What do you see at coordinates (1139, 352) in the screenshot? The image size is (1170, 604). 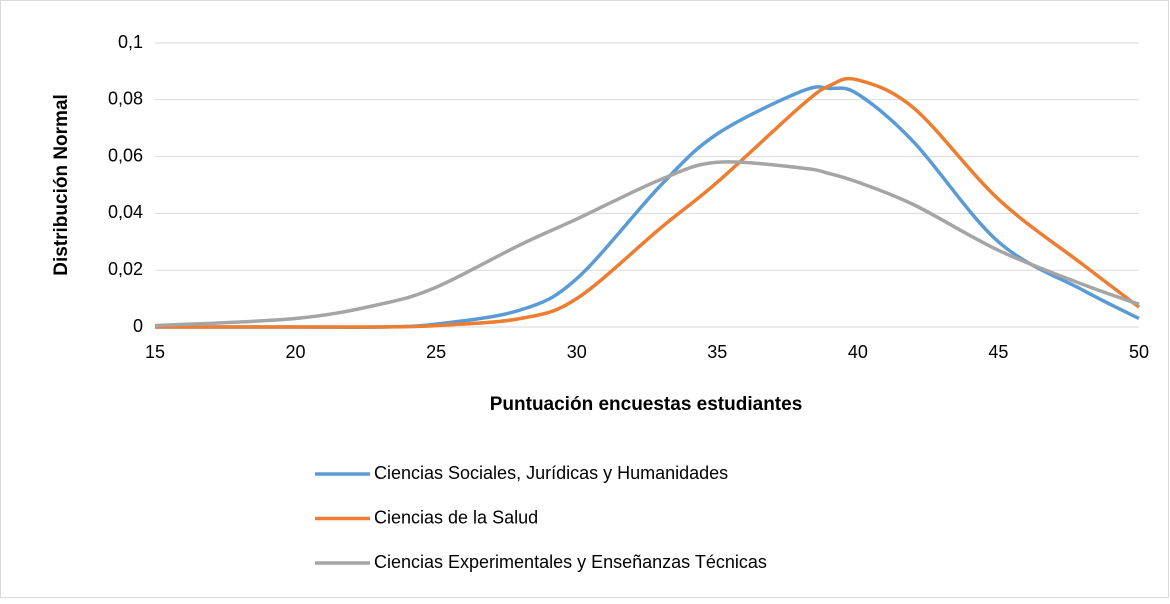 I see `x-tick-label: 50` at bounding box center [1139, 352].